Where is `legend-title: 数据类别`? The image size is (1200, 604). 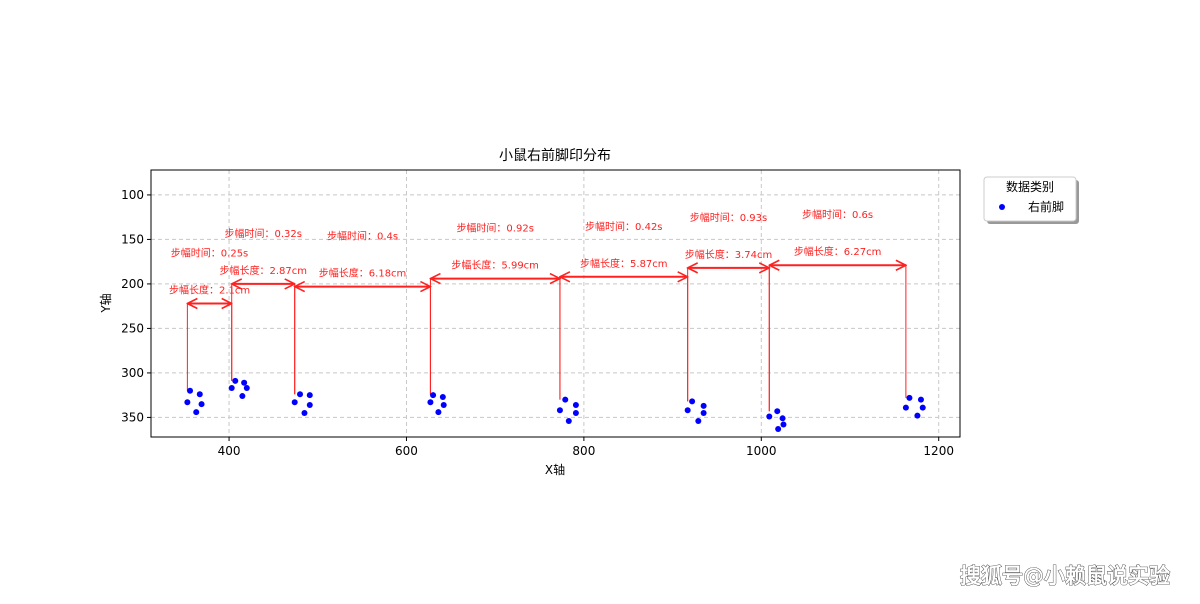 legend-title: 数据类别 is located at coordinates (1030, 186).